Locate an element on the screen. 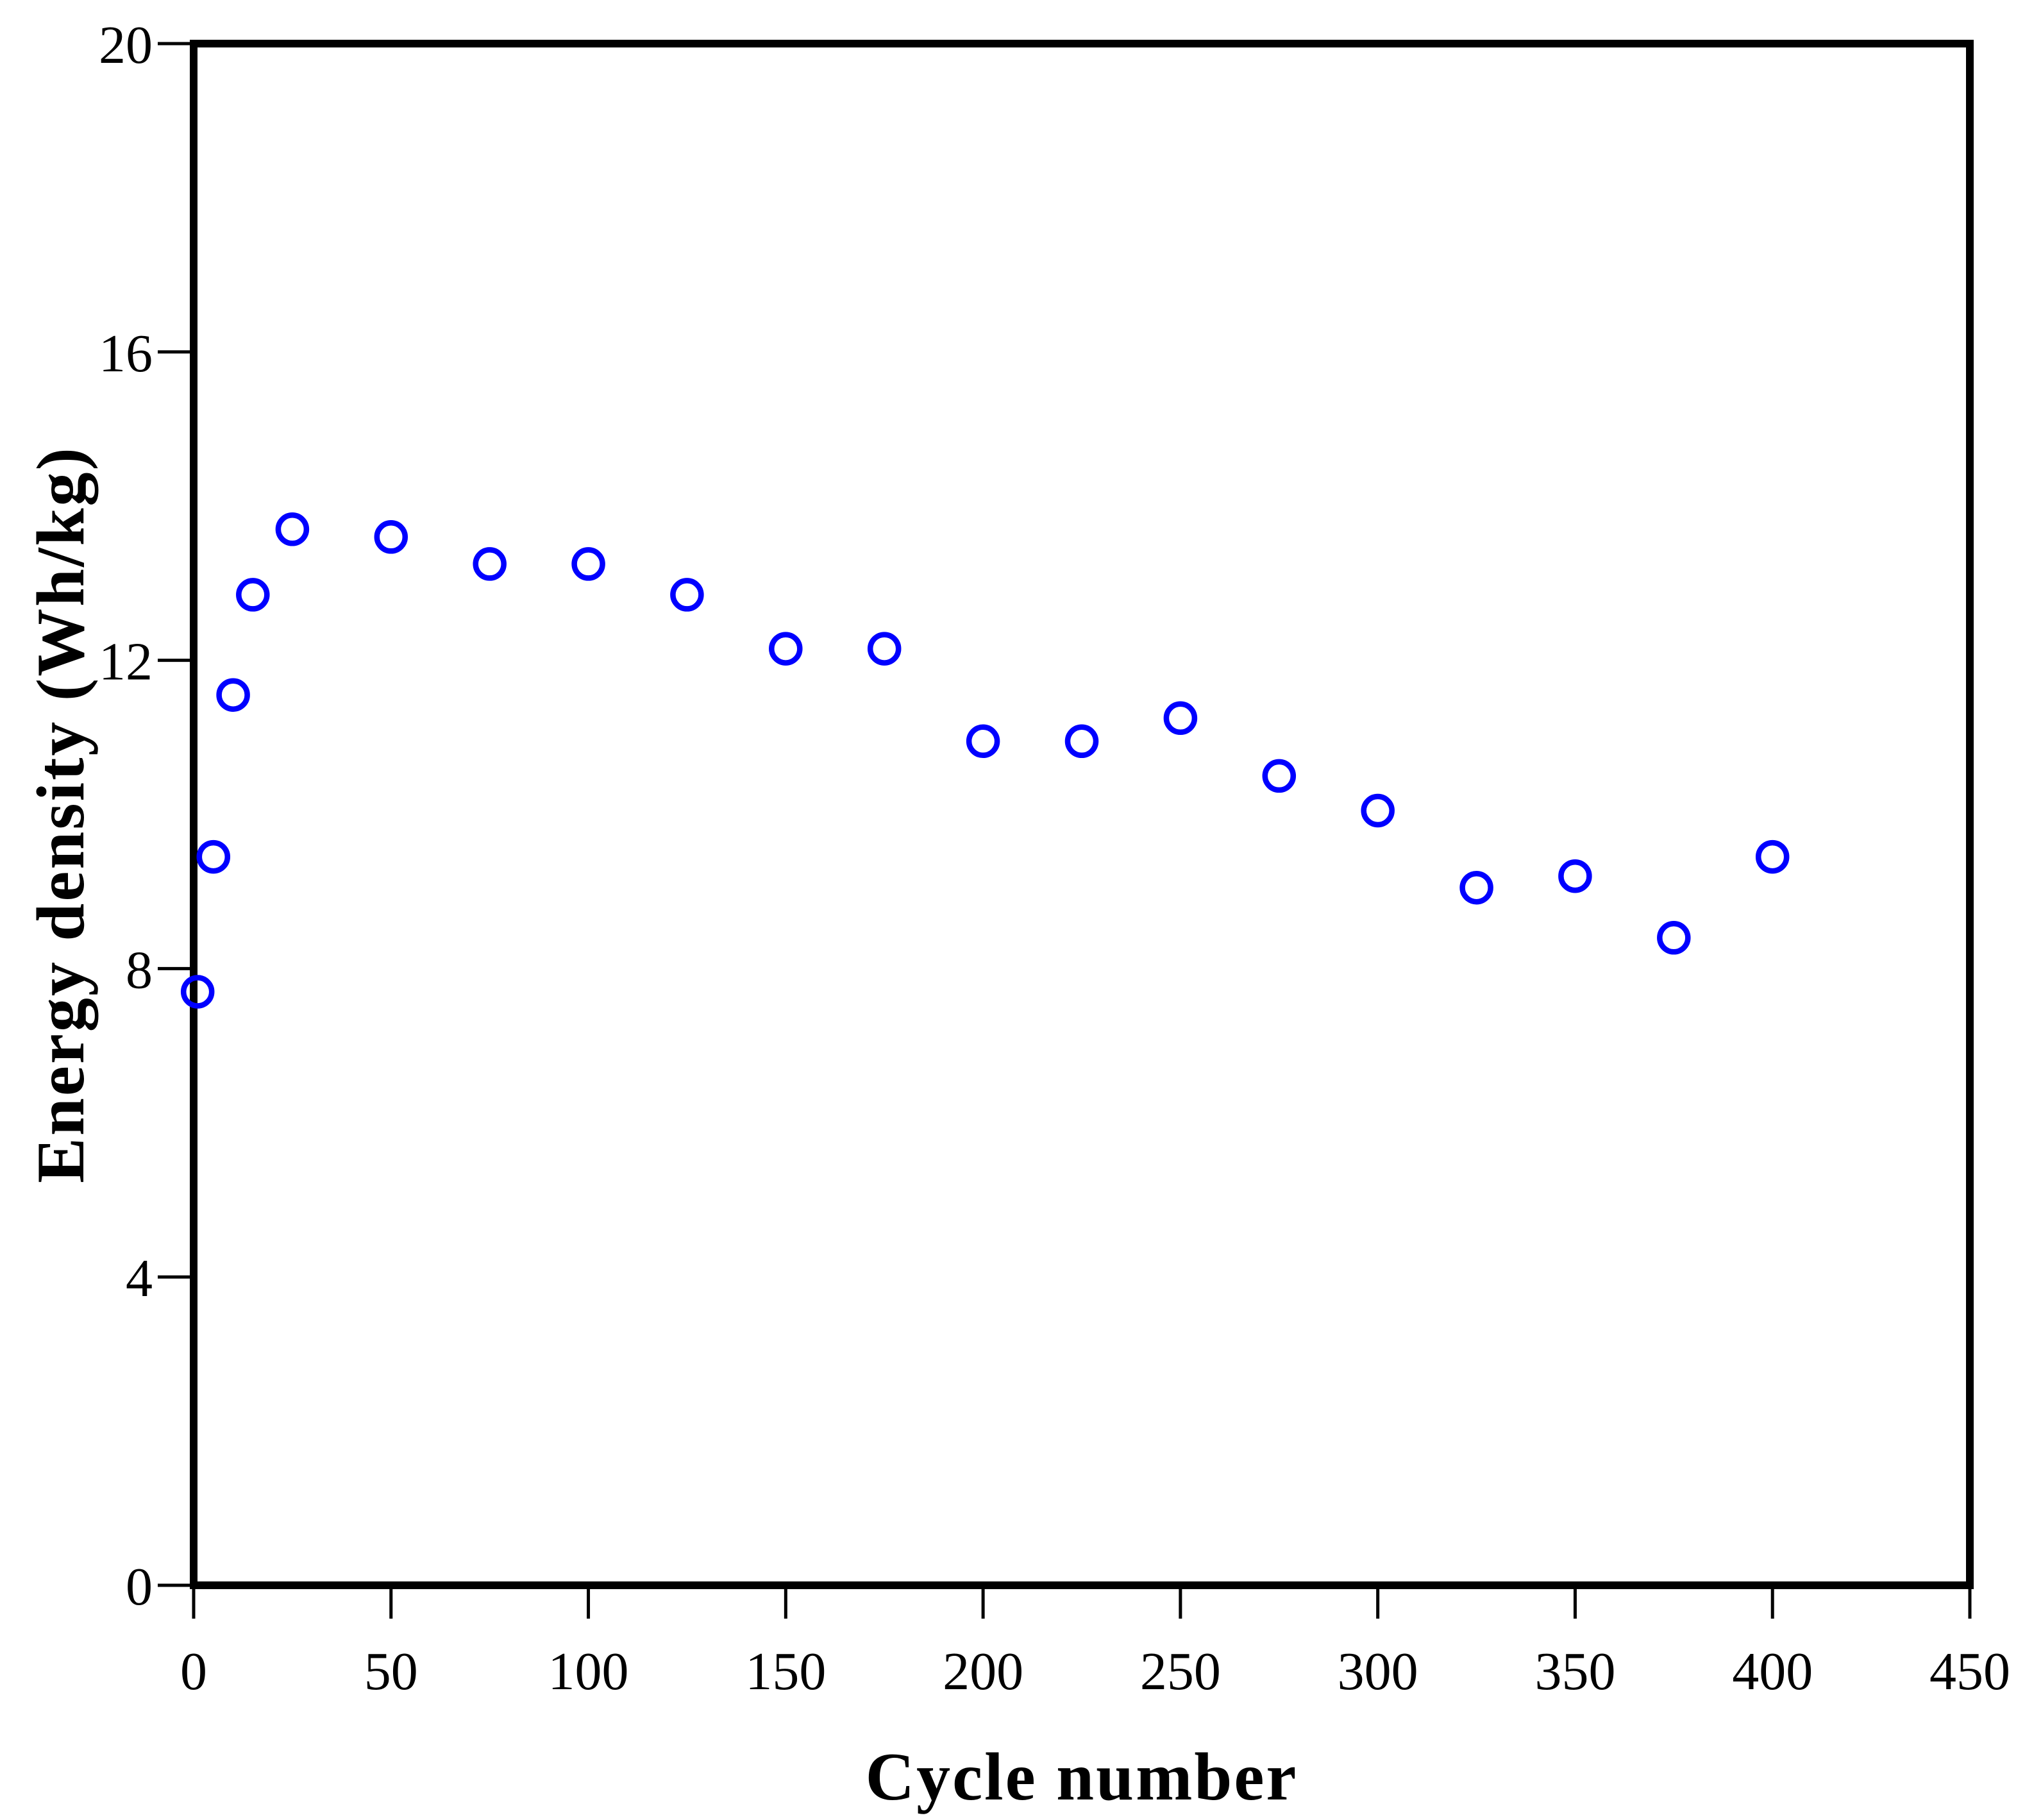 Image resolution: width=2025 pixels, height=1820 pixels. x-axis-ticks: 0 50 100 150 200 250 300 350 400 450 is located at coordinates (1095, 1645).